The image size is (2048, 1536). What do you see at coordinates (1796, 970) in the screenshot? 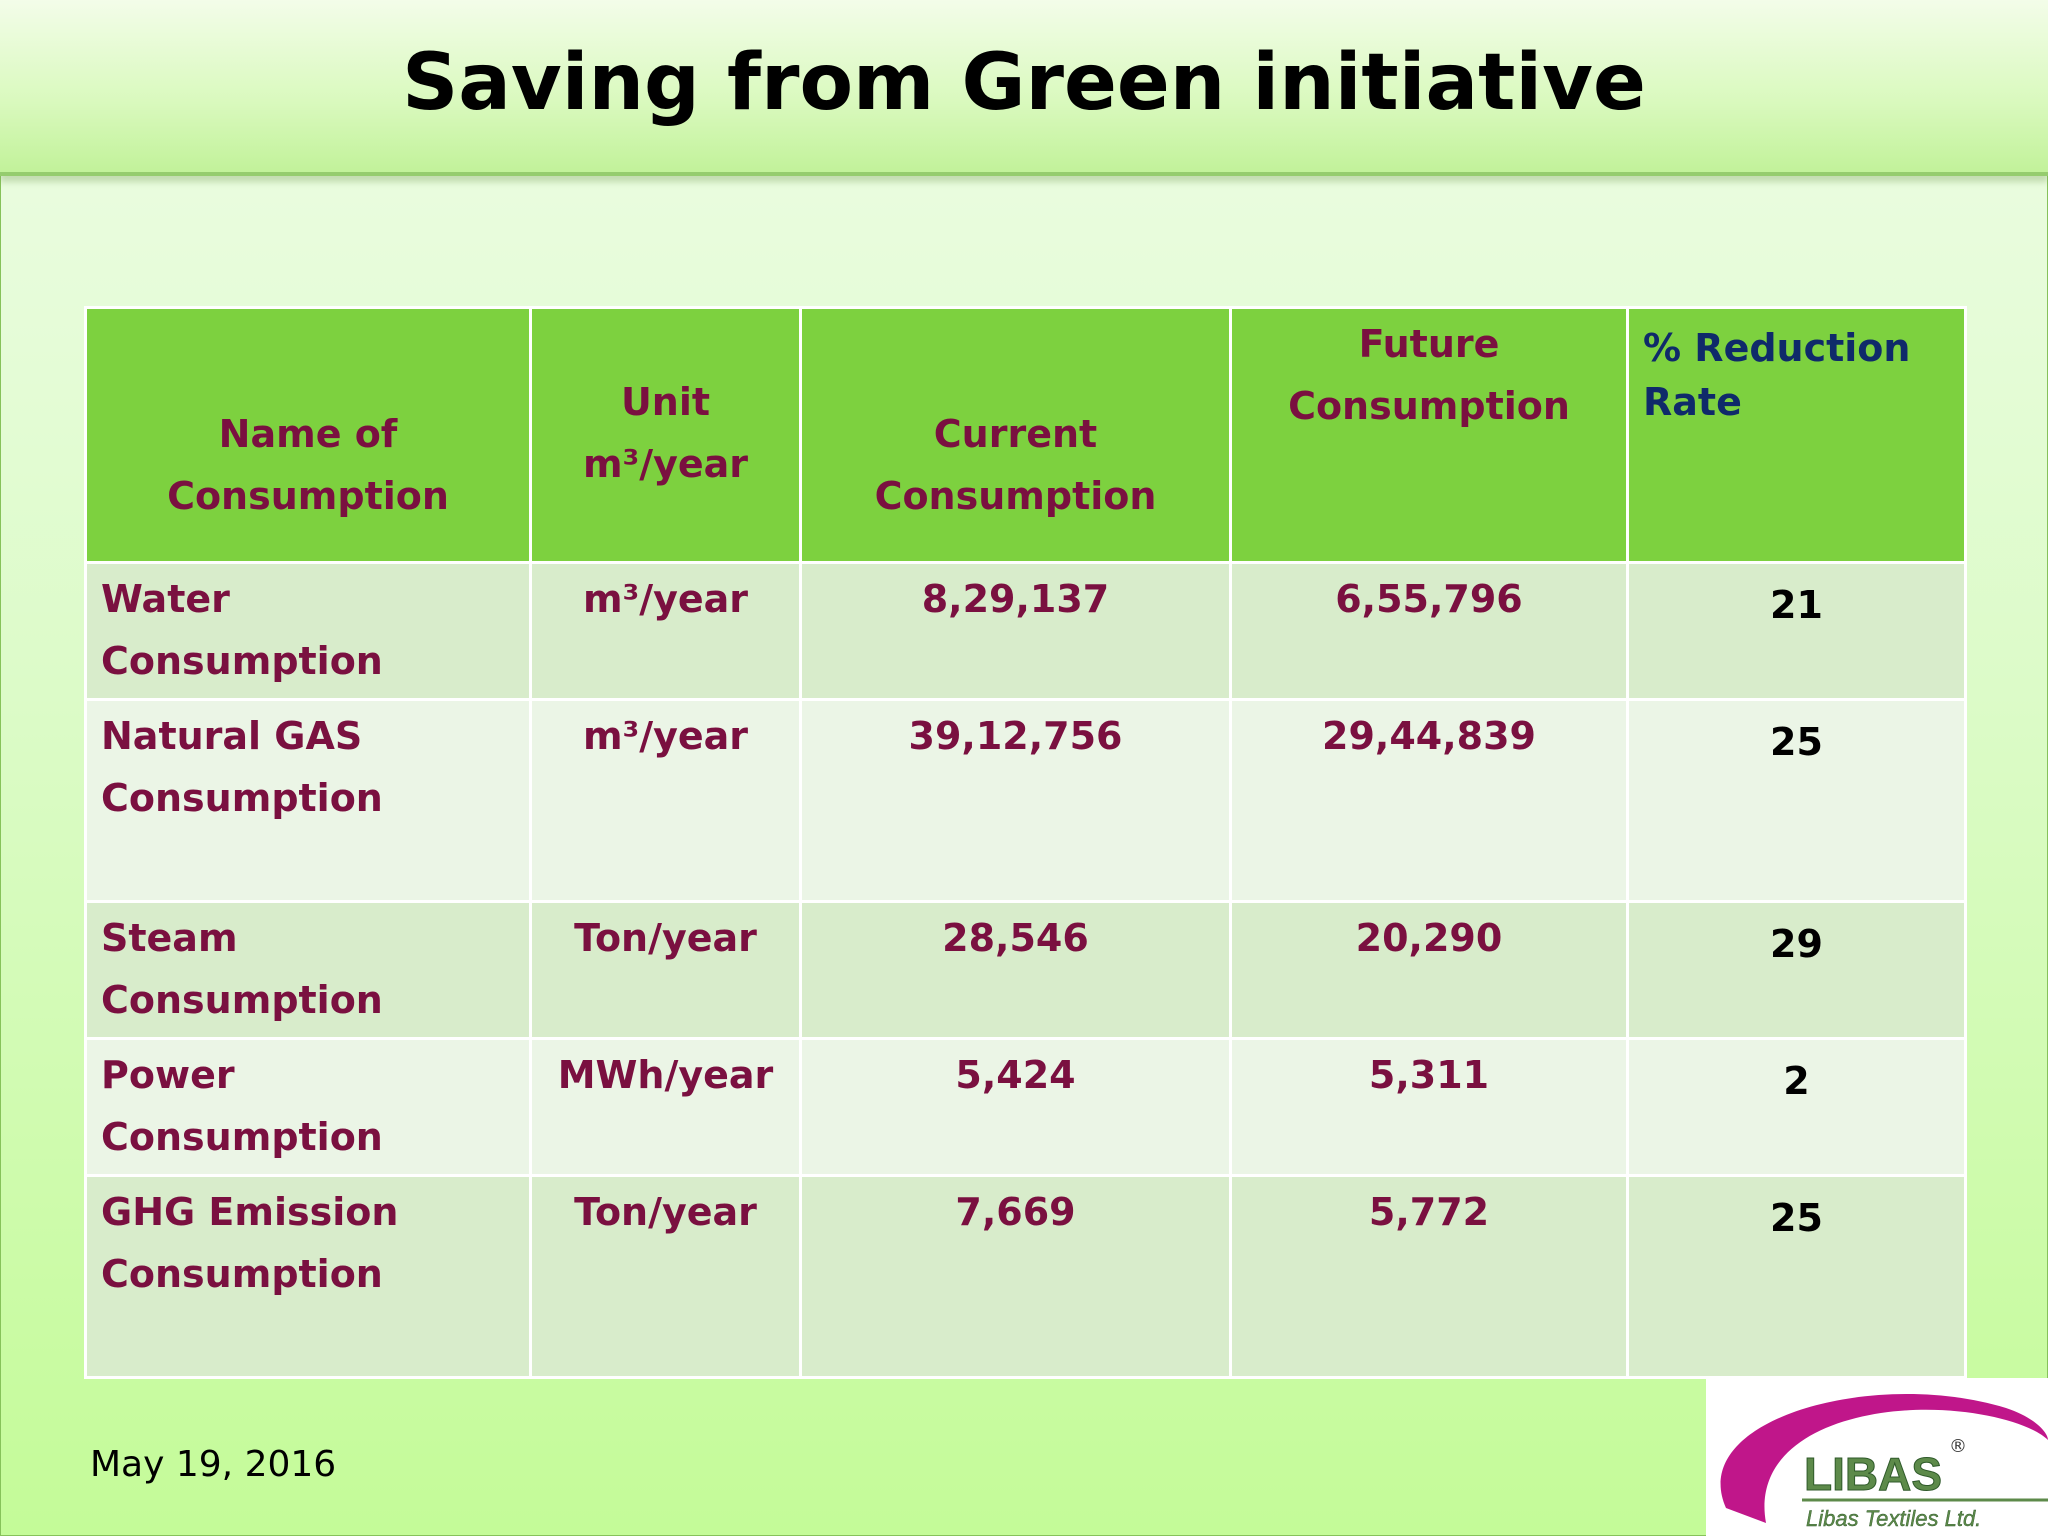
I see `cell-rate: 29` at bounding box center [1796, 970].